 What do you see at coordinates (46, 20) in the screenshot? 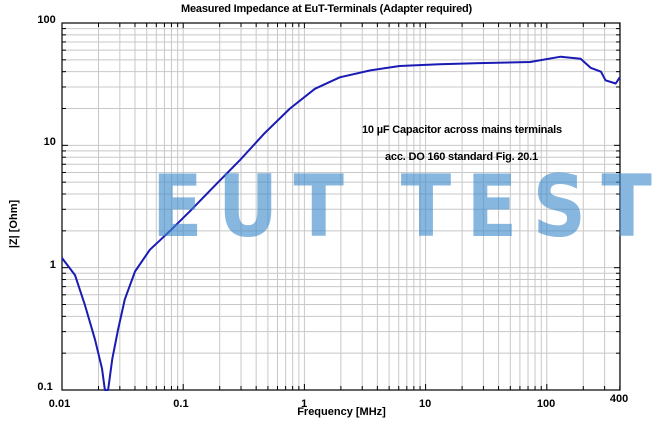
I see `y-tick-label: 100` at bounding box center [46, 20].